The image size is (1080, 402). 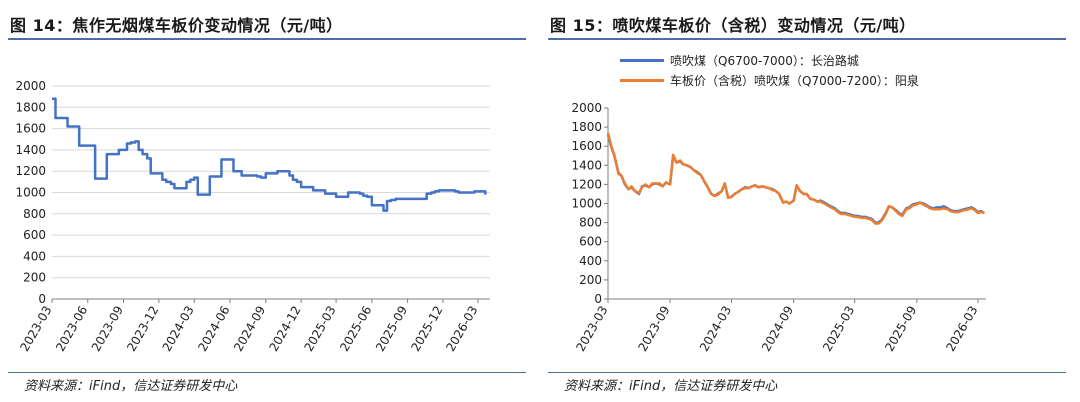 What do you see at coordinates (176, 25) in the screenshot?
I see `left-chart-title: 图 14：焦作无烟煤车板价变动情况（元/吨）` at bounding box center [176, 25].